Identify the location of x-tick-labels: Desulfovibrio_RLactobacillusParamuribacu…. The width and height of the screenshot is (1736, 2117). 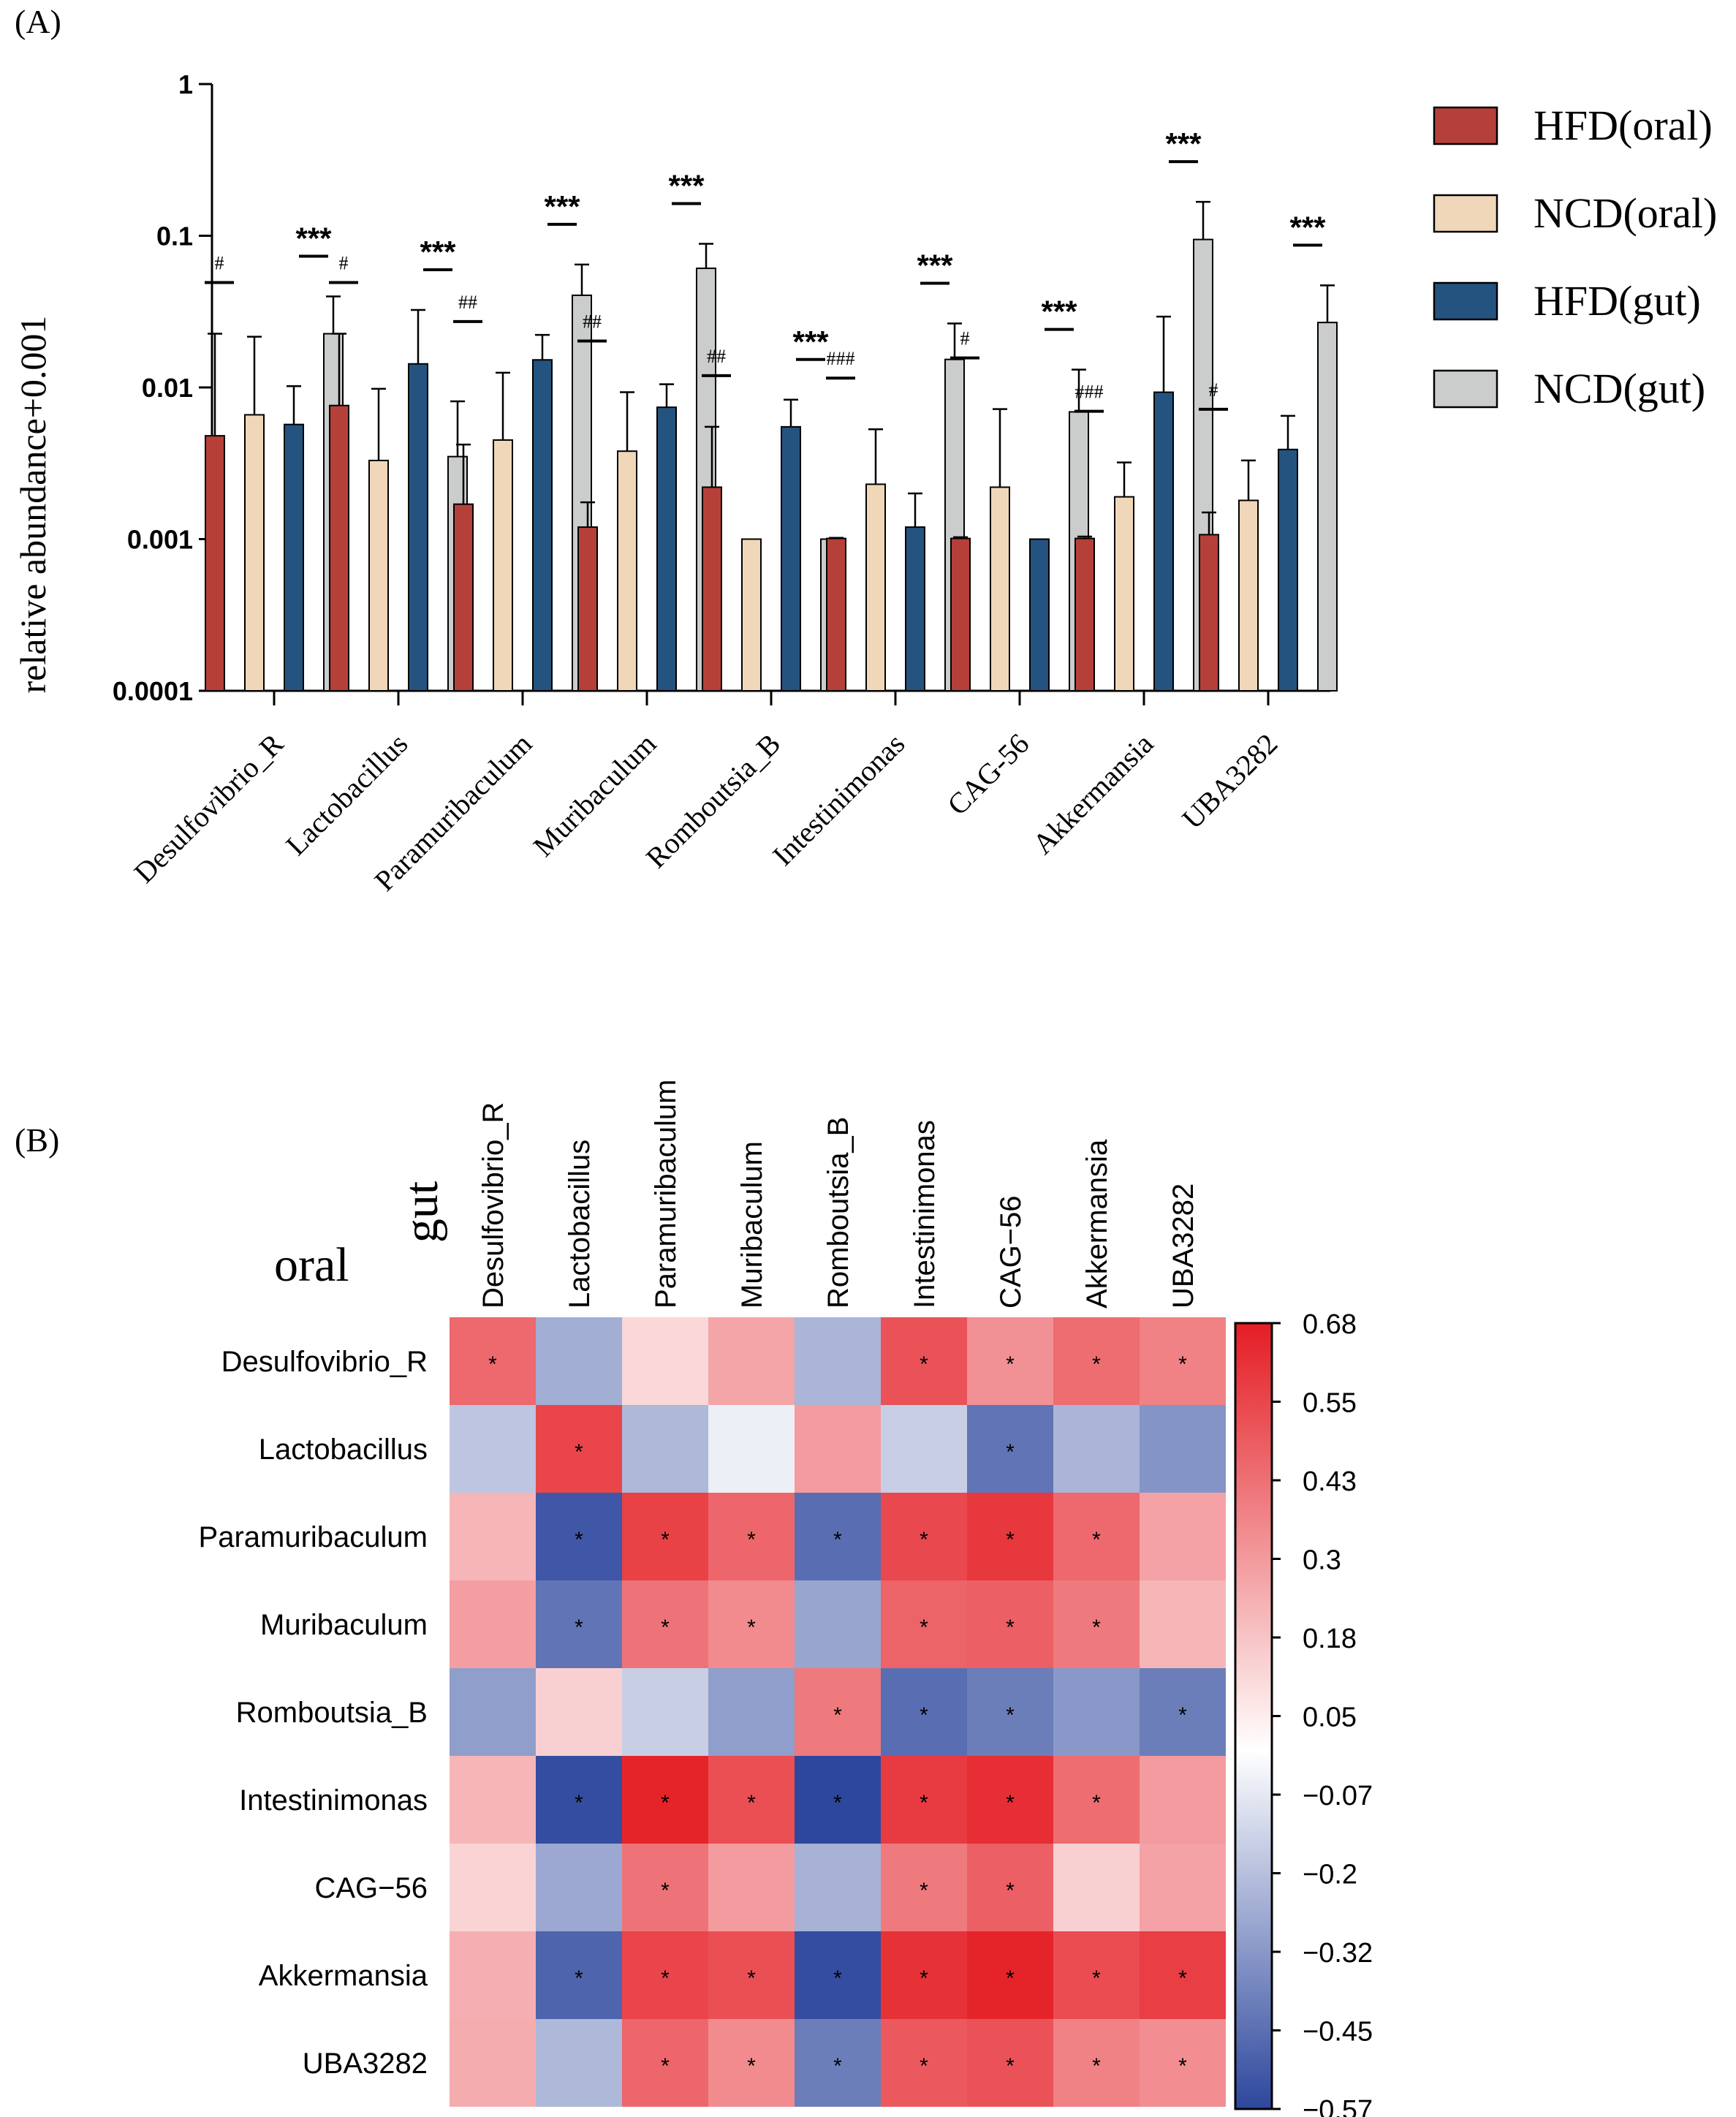
(706, 812).